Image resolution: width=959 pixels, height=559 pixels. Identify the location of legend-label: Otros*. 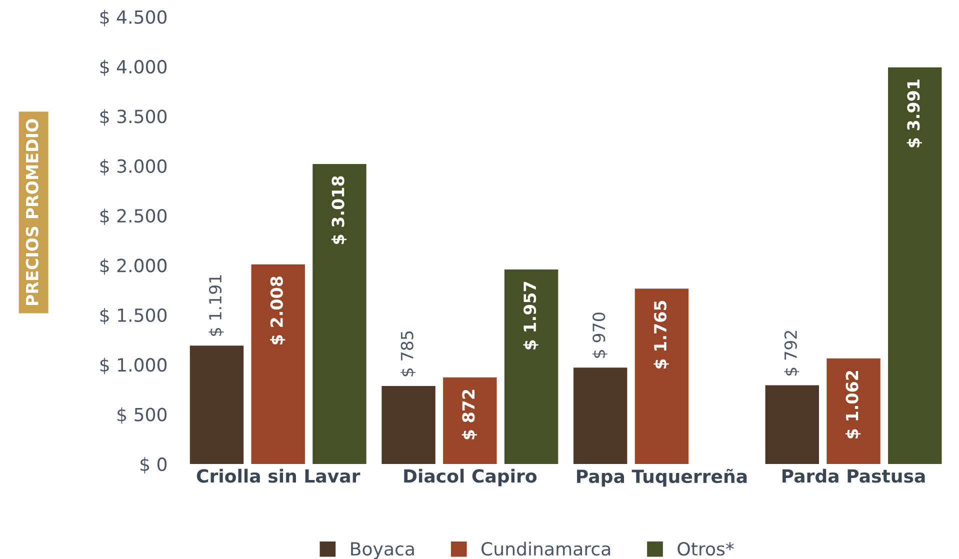
(706, 549).